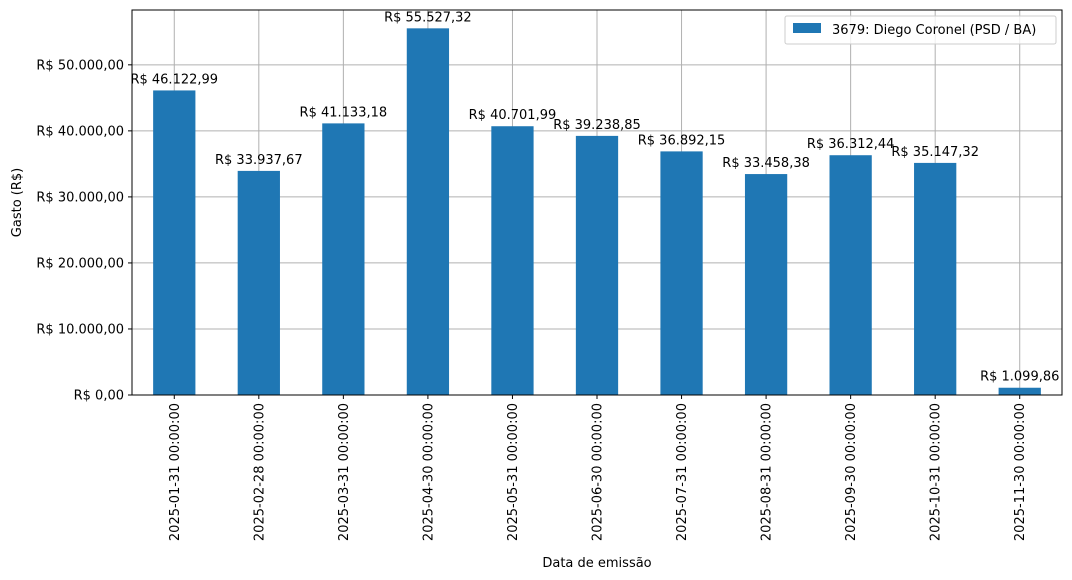  What do you see at coordinates (766, 163) in the screenshot?
I see `bar-value-label: R$ 33.458,38` at bounding box center [766, 163].